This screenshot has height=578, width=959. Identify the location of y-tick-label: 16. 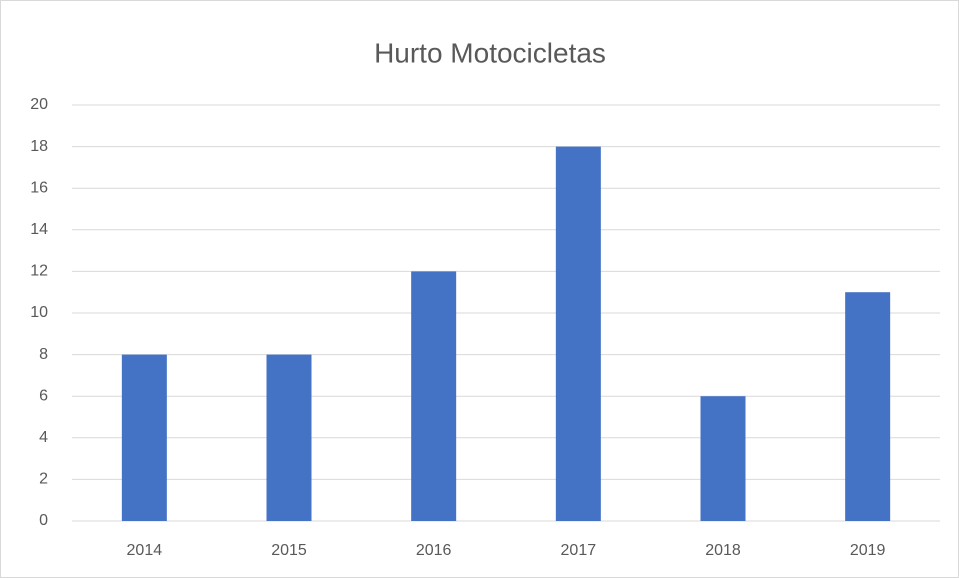
(39, 187).